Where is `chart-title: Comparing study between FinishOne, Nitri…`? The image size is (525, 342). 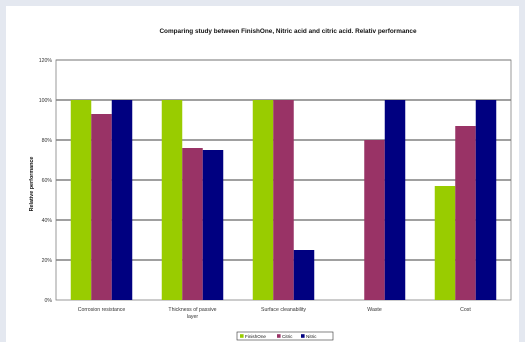 chart-title: Comparing study between FinishOne, Nitri… is located at coordinates (288, 31).